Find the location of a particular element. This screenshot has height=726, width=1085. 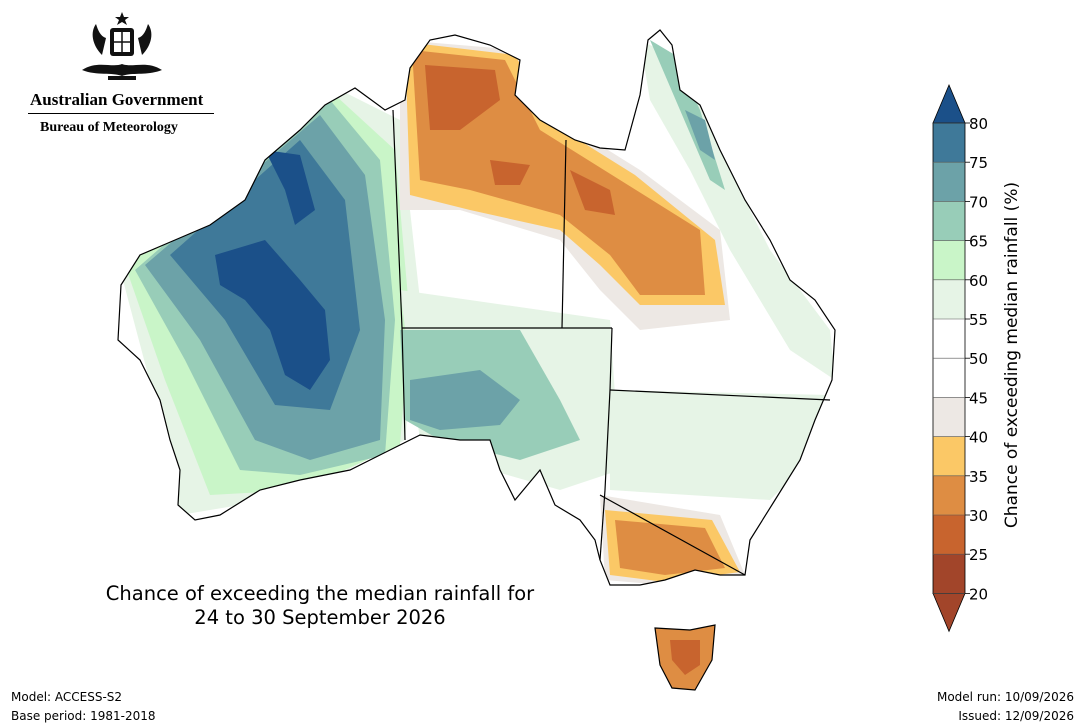

issued-date: Issued: 12/09/2026 is located at coordinates (1016, 716).